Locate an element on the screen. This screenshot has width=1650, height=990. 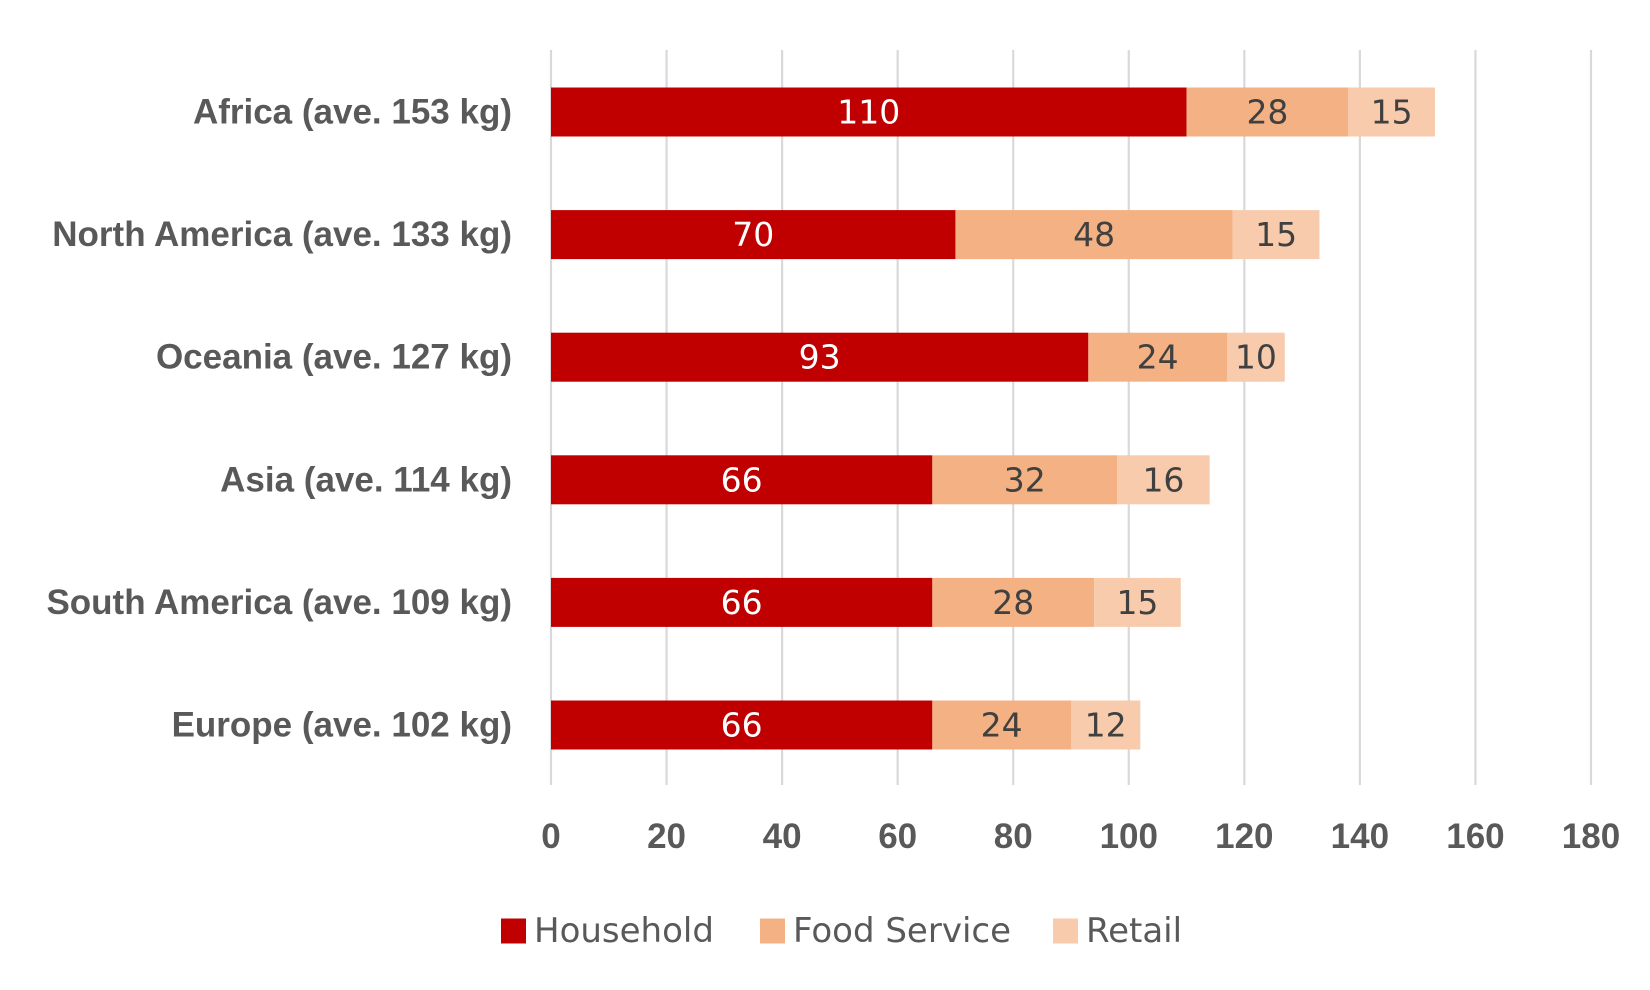
x-tick-label: 120 is located at coordinates (1244, 836).